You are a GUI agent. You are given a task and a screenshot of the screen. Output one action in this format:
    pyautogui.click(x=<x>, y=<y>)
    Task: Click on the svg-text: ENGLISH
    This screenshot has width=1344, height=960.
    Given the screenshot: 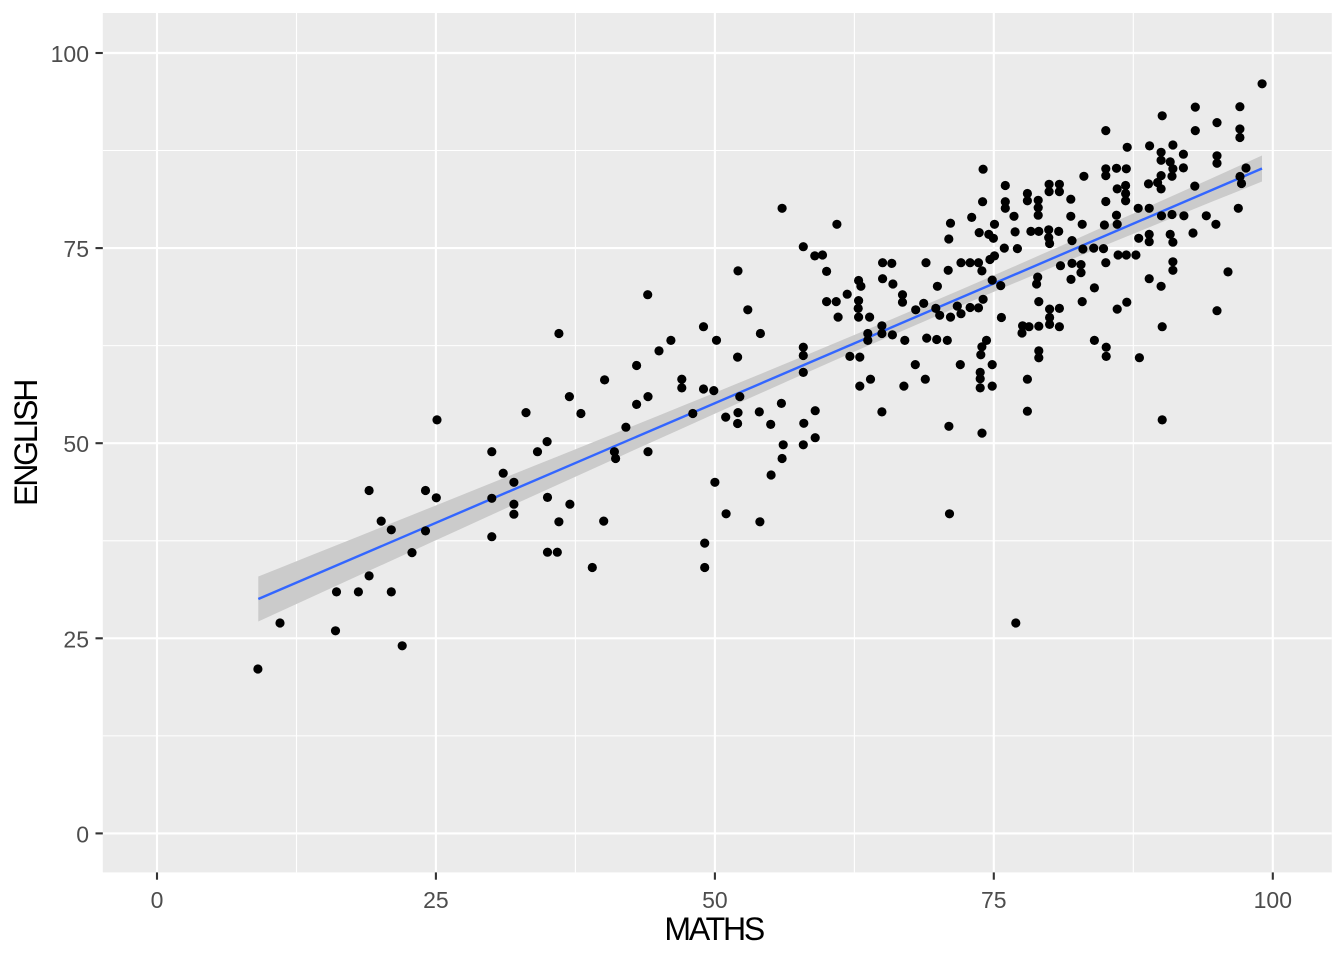 What is the action you would take?
    pyautogui.click(x=26, y=443)
    